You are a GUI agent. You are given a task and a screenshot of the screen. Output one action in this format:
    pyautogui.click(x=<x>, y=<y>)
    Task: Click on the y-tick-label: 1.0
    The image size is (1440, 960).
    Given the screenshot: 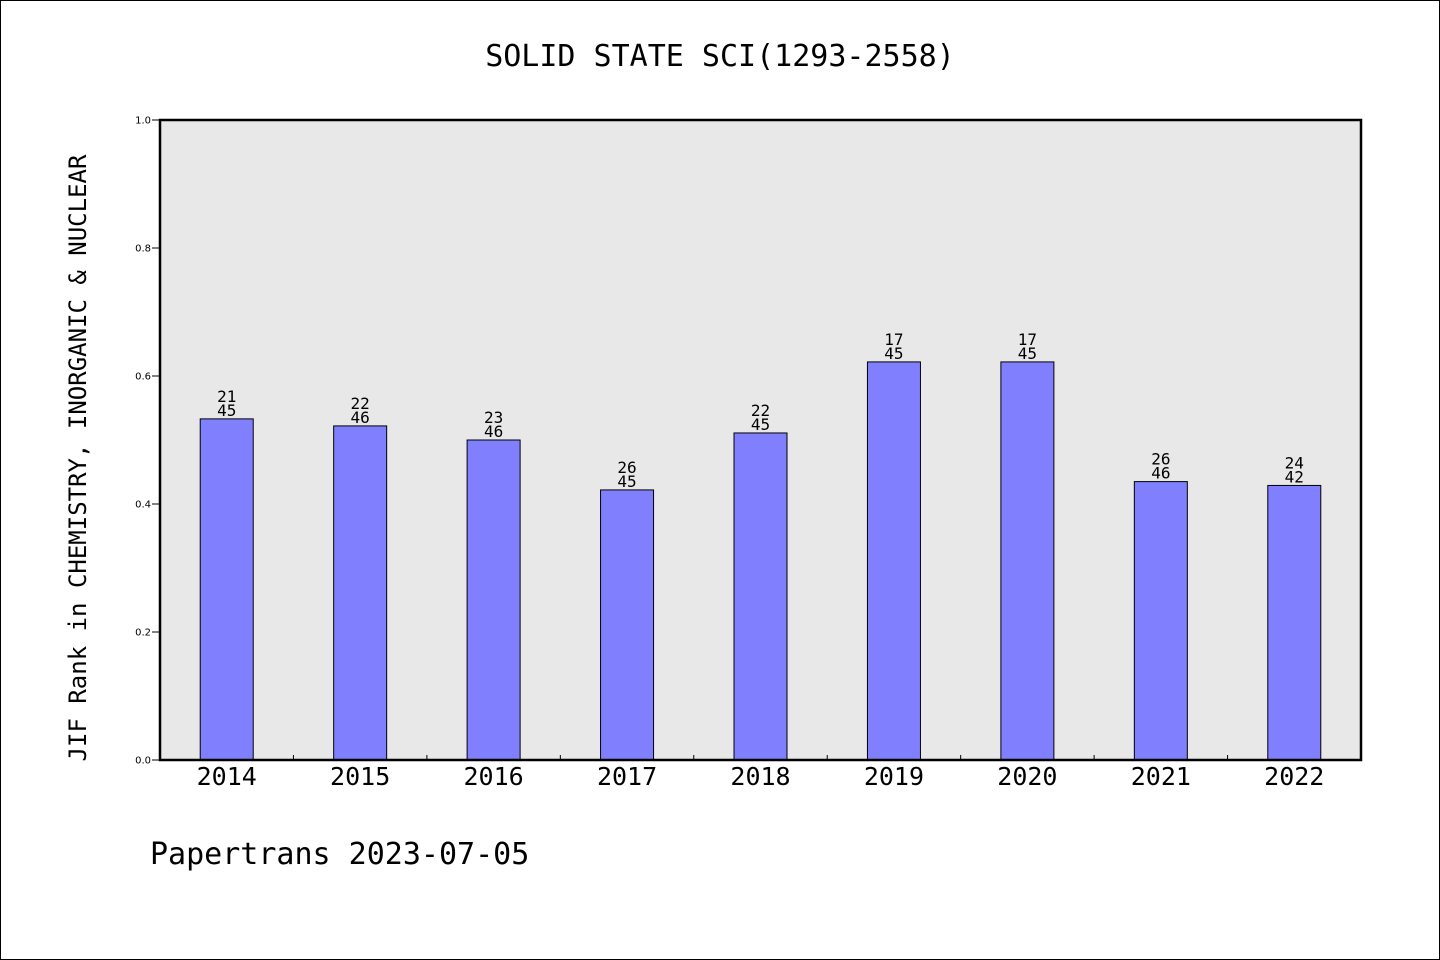 What is the action you would take?
    pyautogui.click(x=143, y=121)
    